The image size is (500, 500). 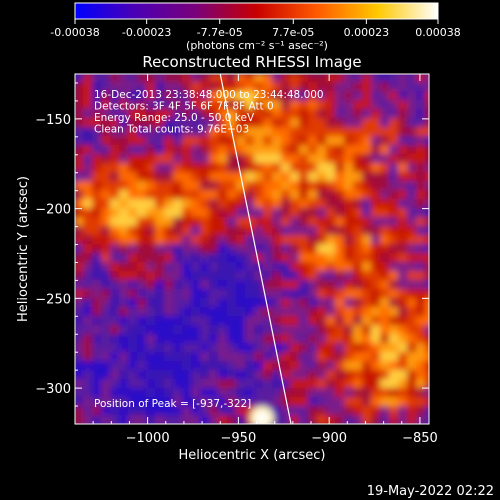 I want to click on solar-limb-line, so click(x=255, y=249).